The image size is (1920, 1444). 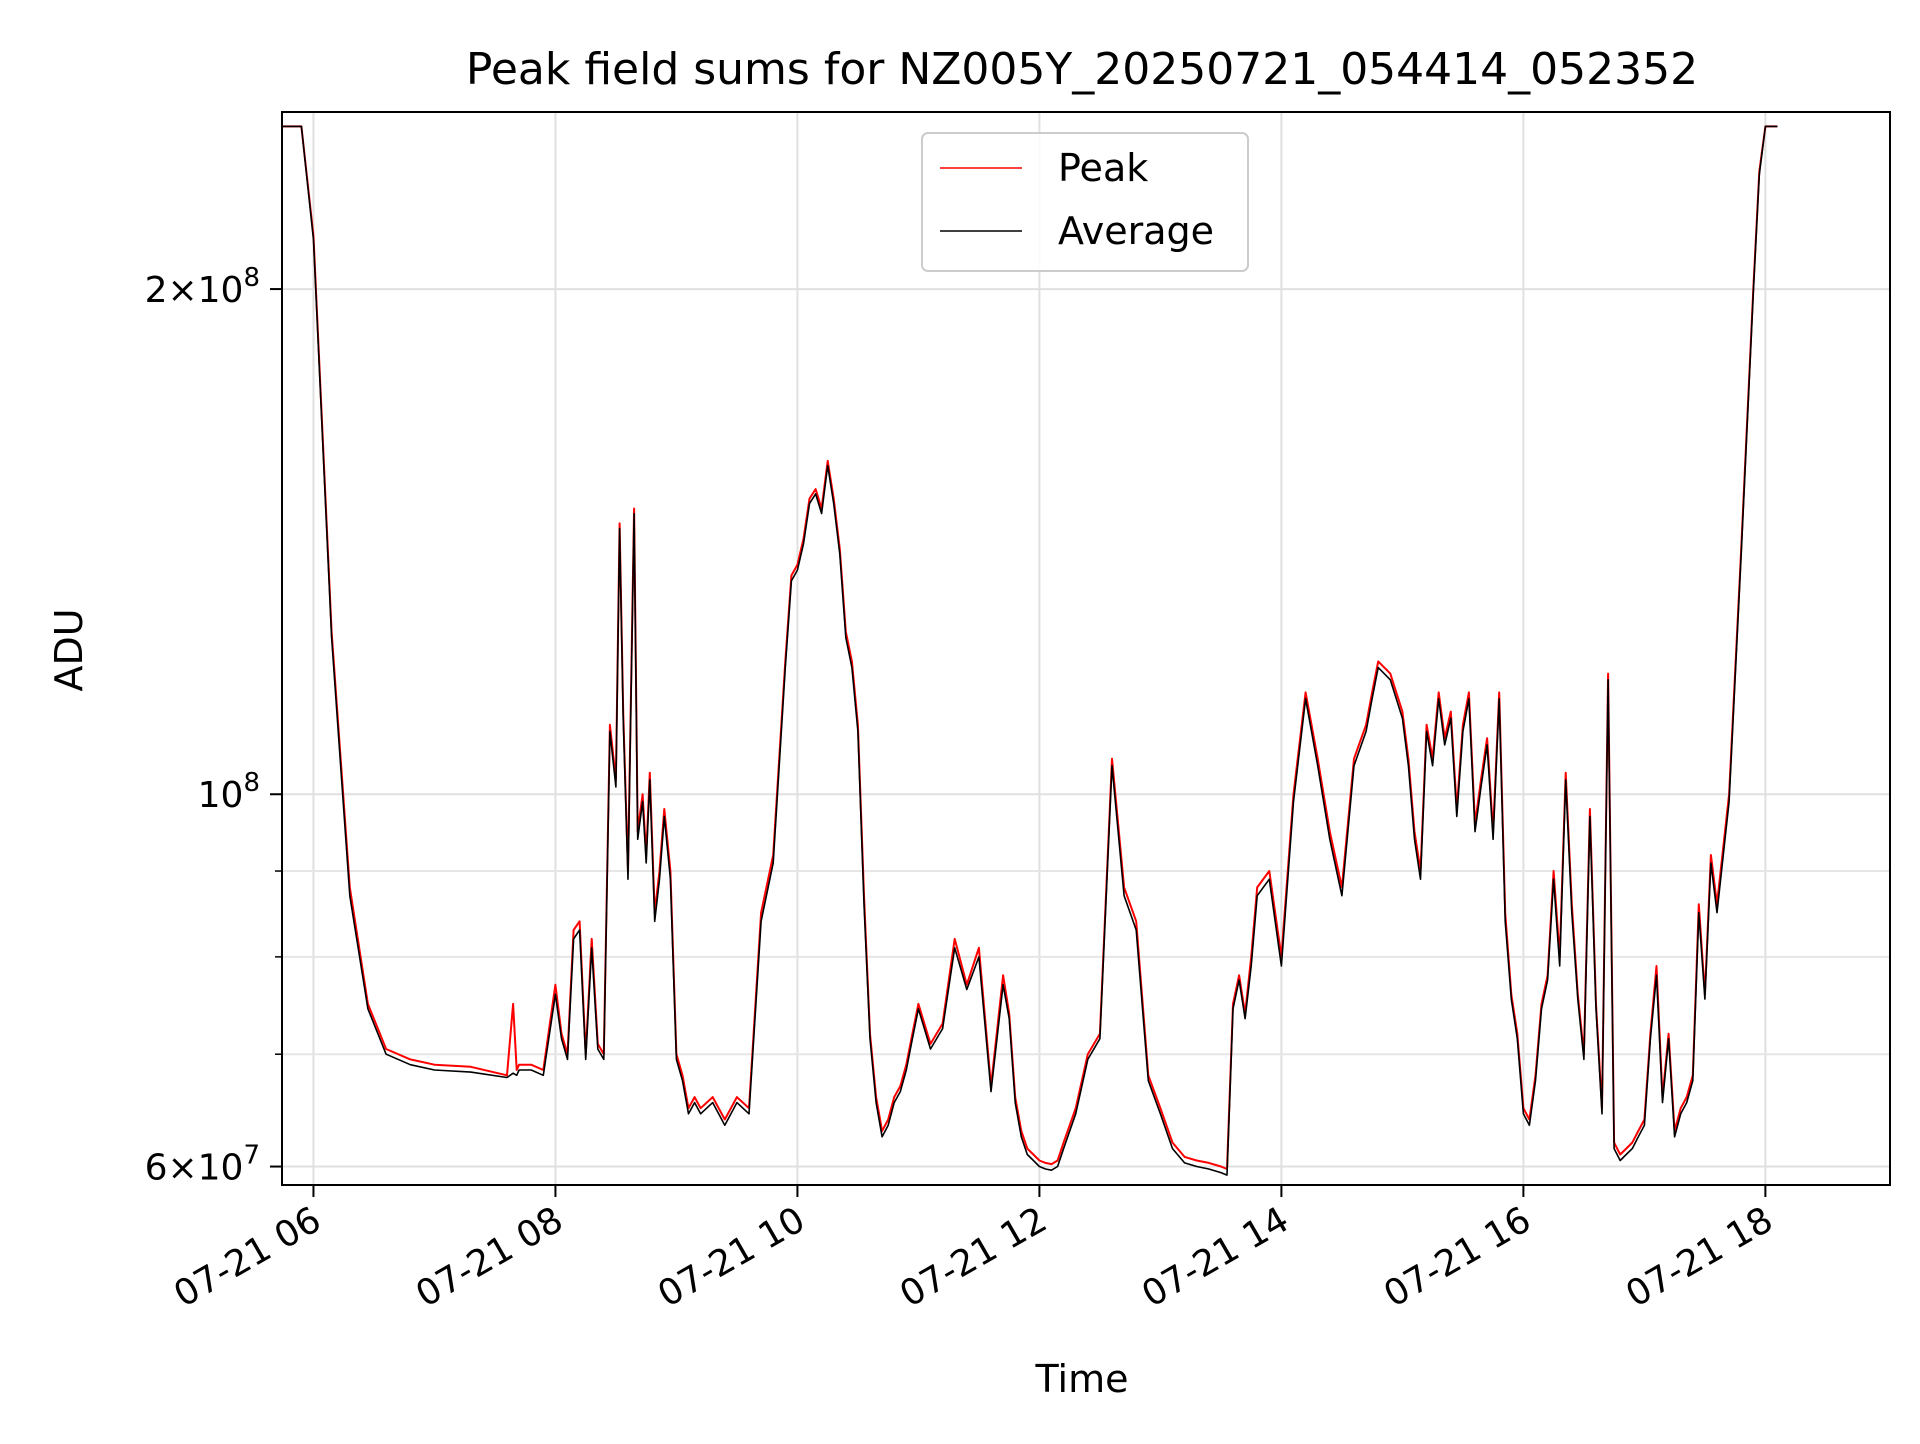 I want to click on legend-label-average: Average, so click(x=1136, y=231).